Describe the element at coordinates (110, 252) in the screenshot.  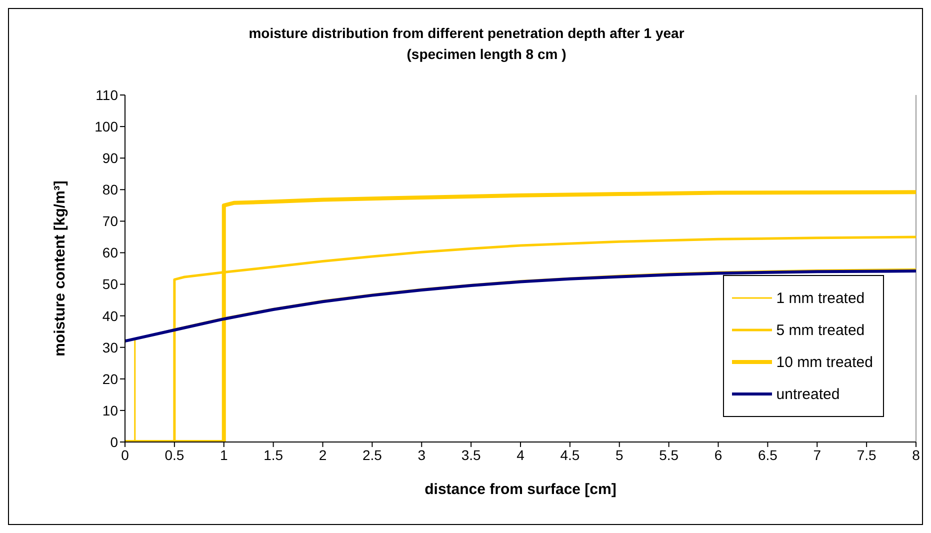
I see `y-tick-label: 60` at that location.